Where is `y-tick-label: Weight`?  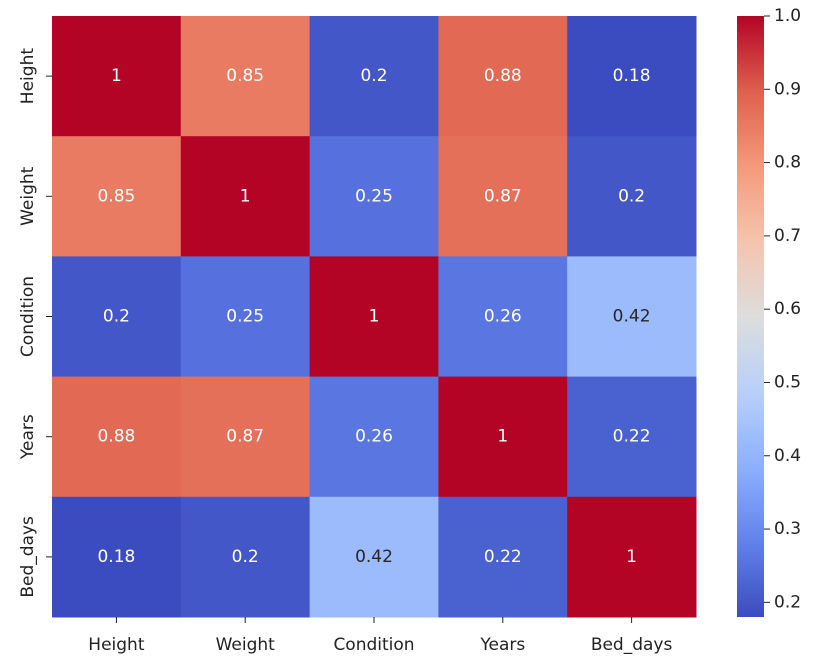
y-tick-label: Weight is located at coordinates (28, 196).